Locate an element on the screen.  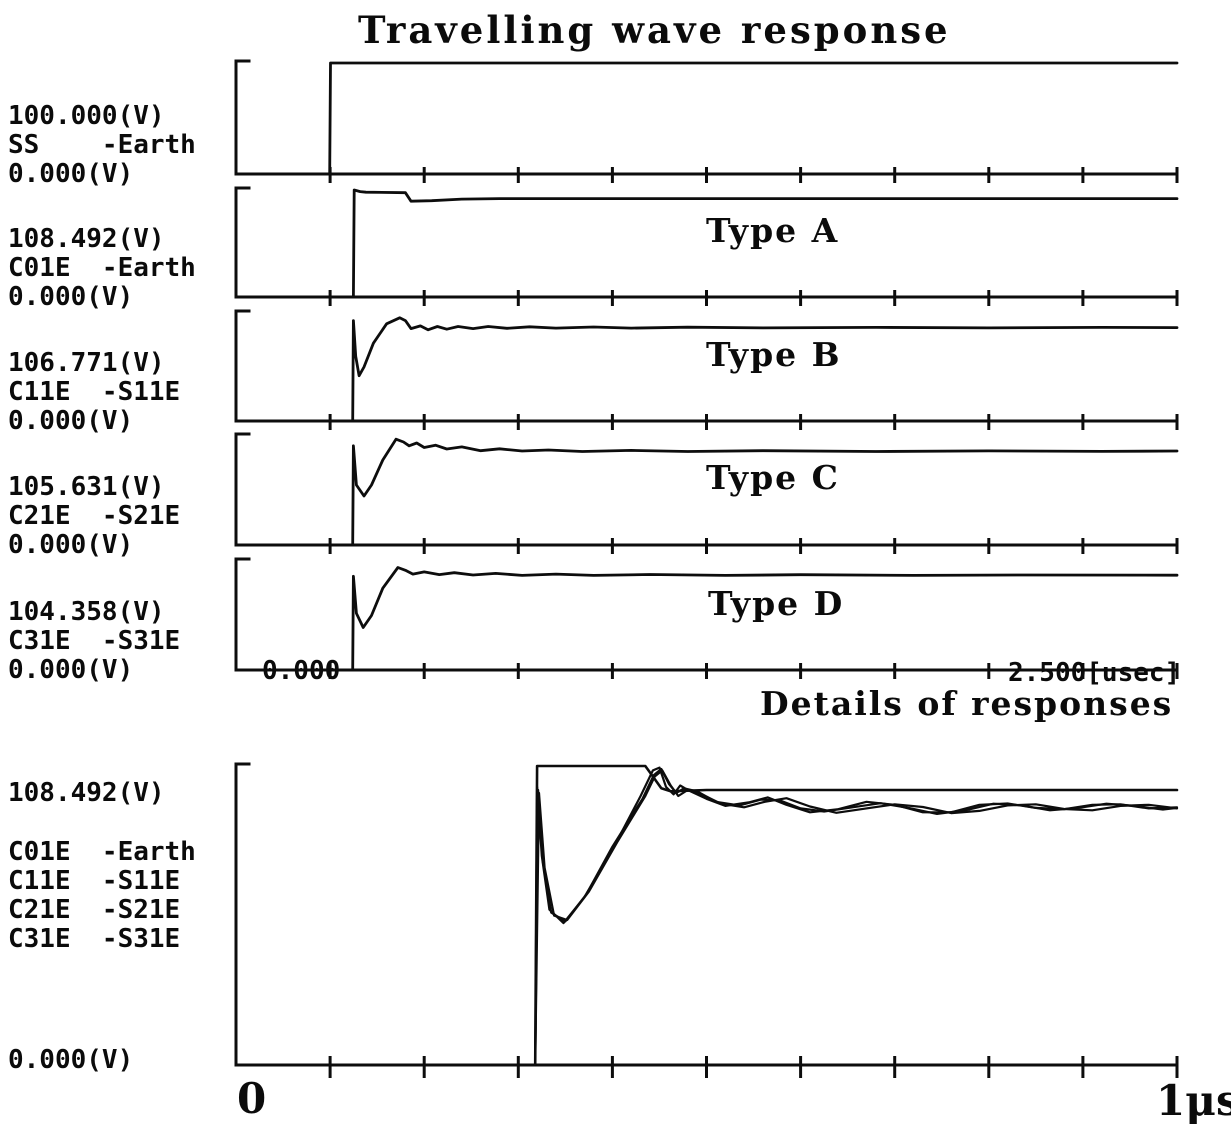
panel4-max-label: 105.631(V) is located at coordinates (86, 487).